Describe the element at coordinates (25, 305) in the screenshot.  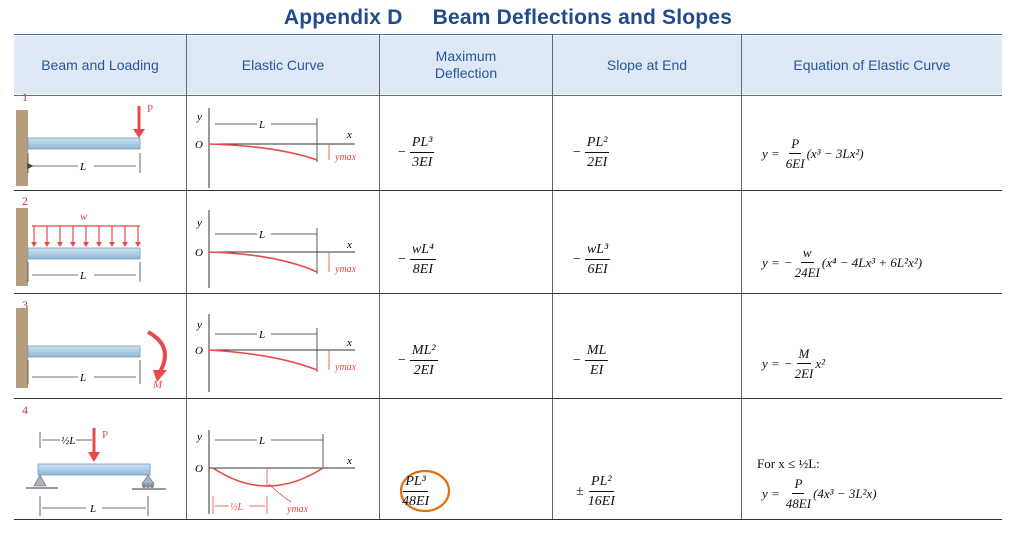
I see `row-number-3: 3` at that location.